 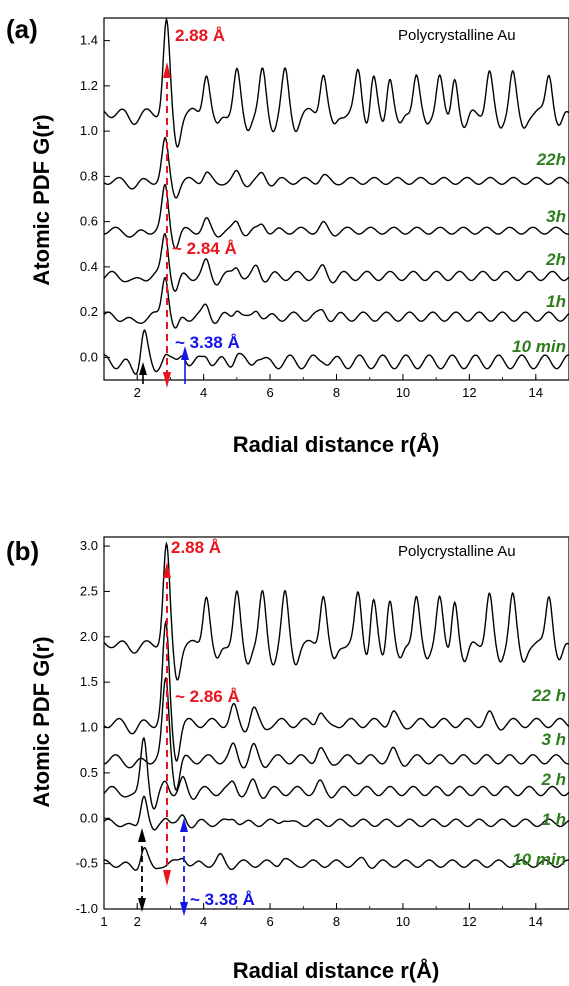 I want to click on panel-a-annot-284: ~ 2.84 Å, so click(x=204, y=248).